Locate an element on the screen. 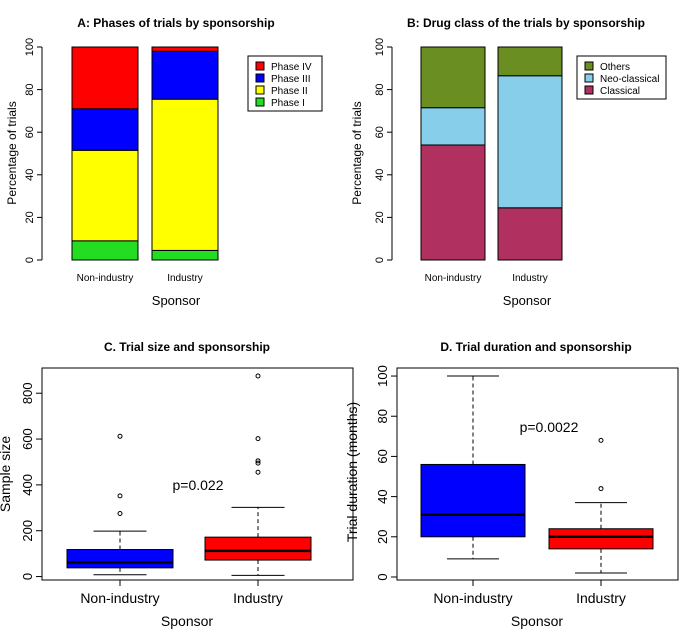  panel-b-legend-swatch-others is located at coordinates (589, 66).